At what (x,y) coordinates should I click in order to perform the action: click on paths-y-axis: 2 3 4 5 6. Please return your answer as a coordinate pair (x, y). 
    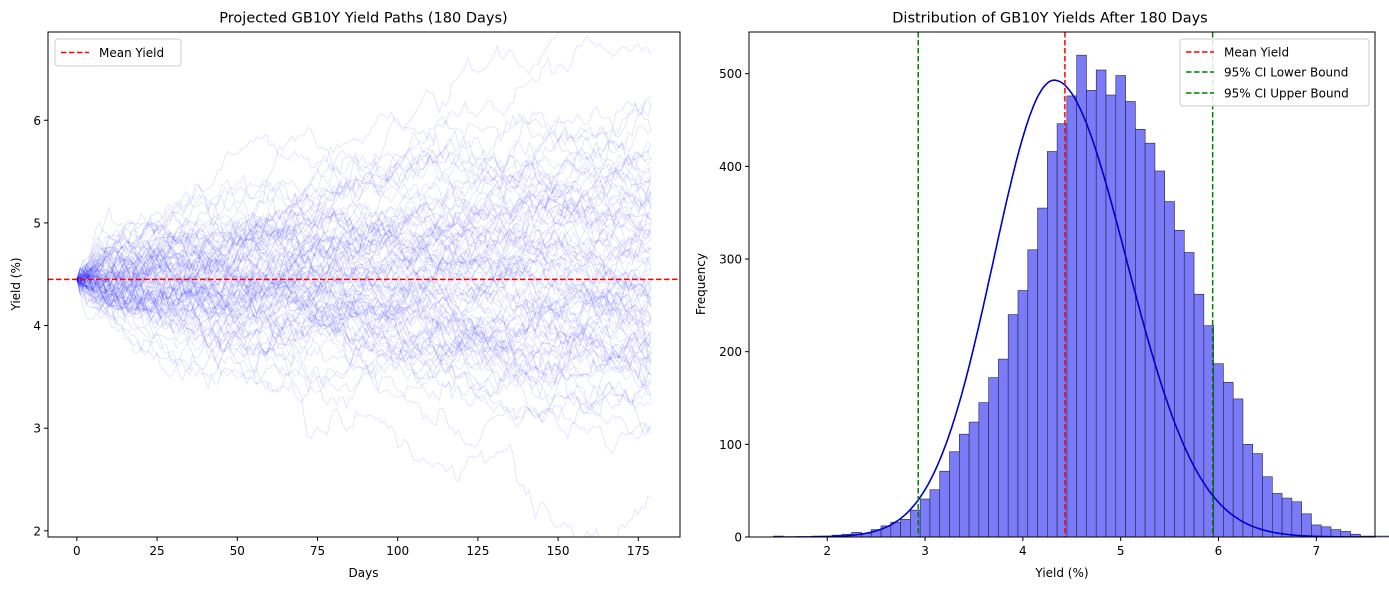
    Looking at the image, I should click on (40, 326).